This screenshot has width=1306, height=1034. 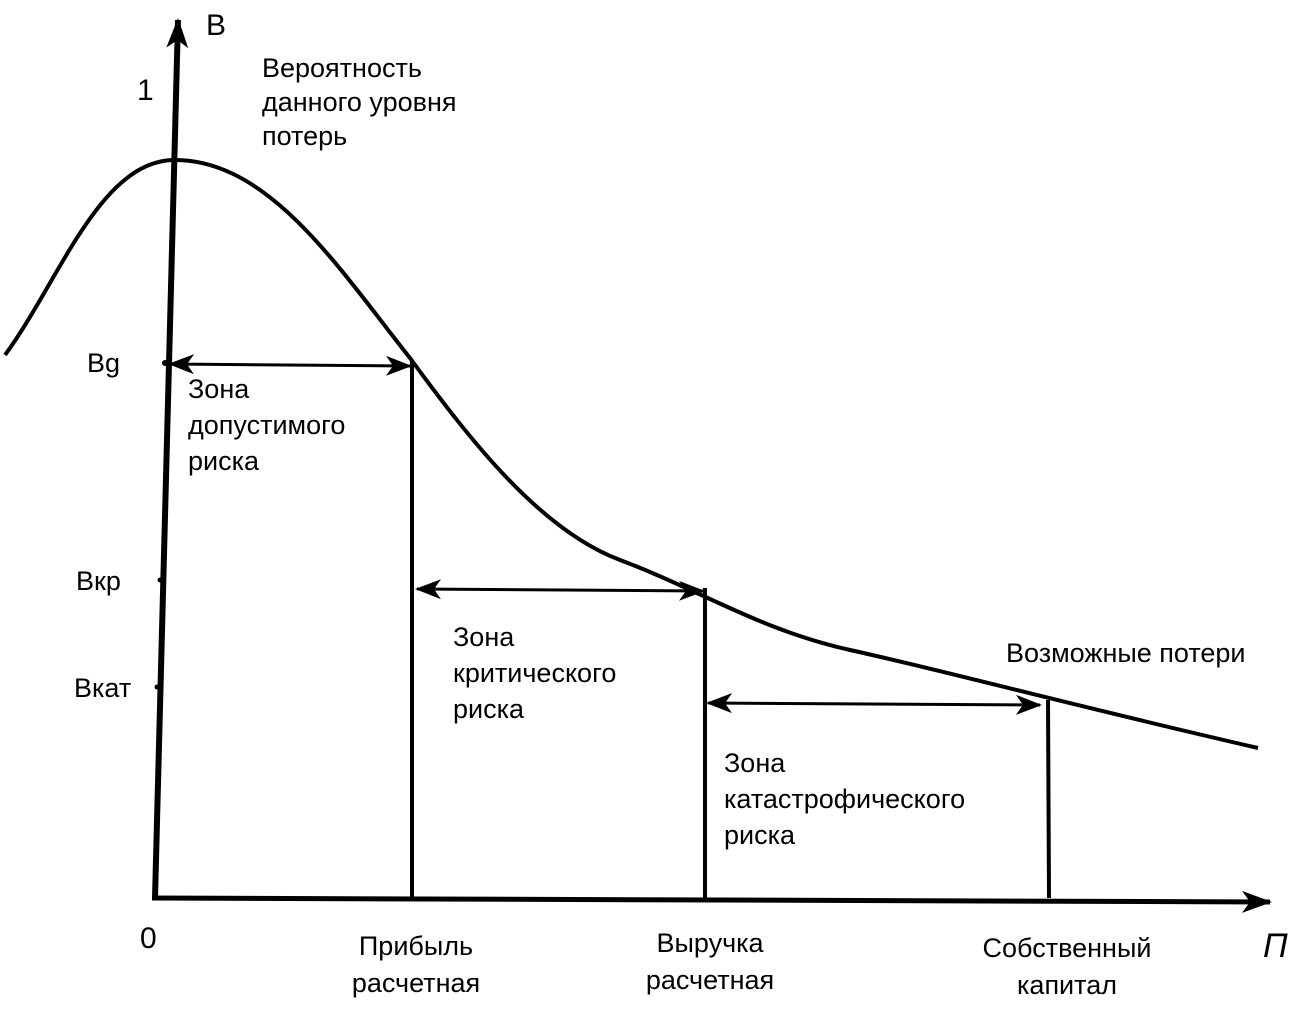 What do you see at coordinates (874, 704) in the screenshot?
I see `catastrophic-risk-arrow` at bounding box center [874, 704].